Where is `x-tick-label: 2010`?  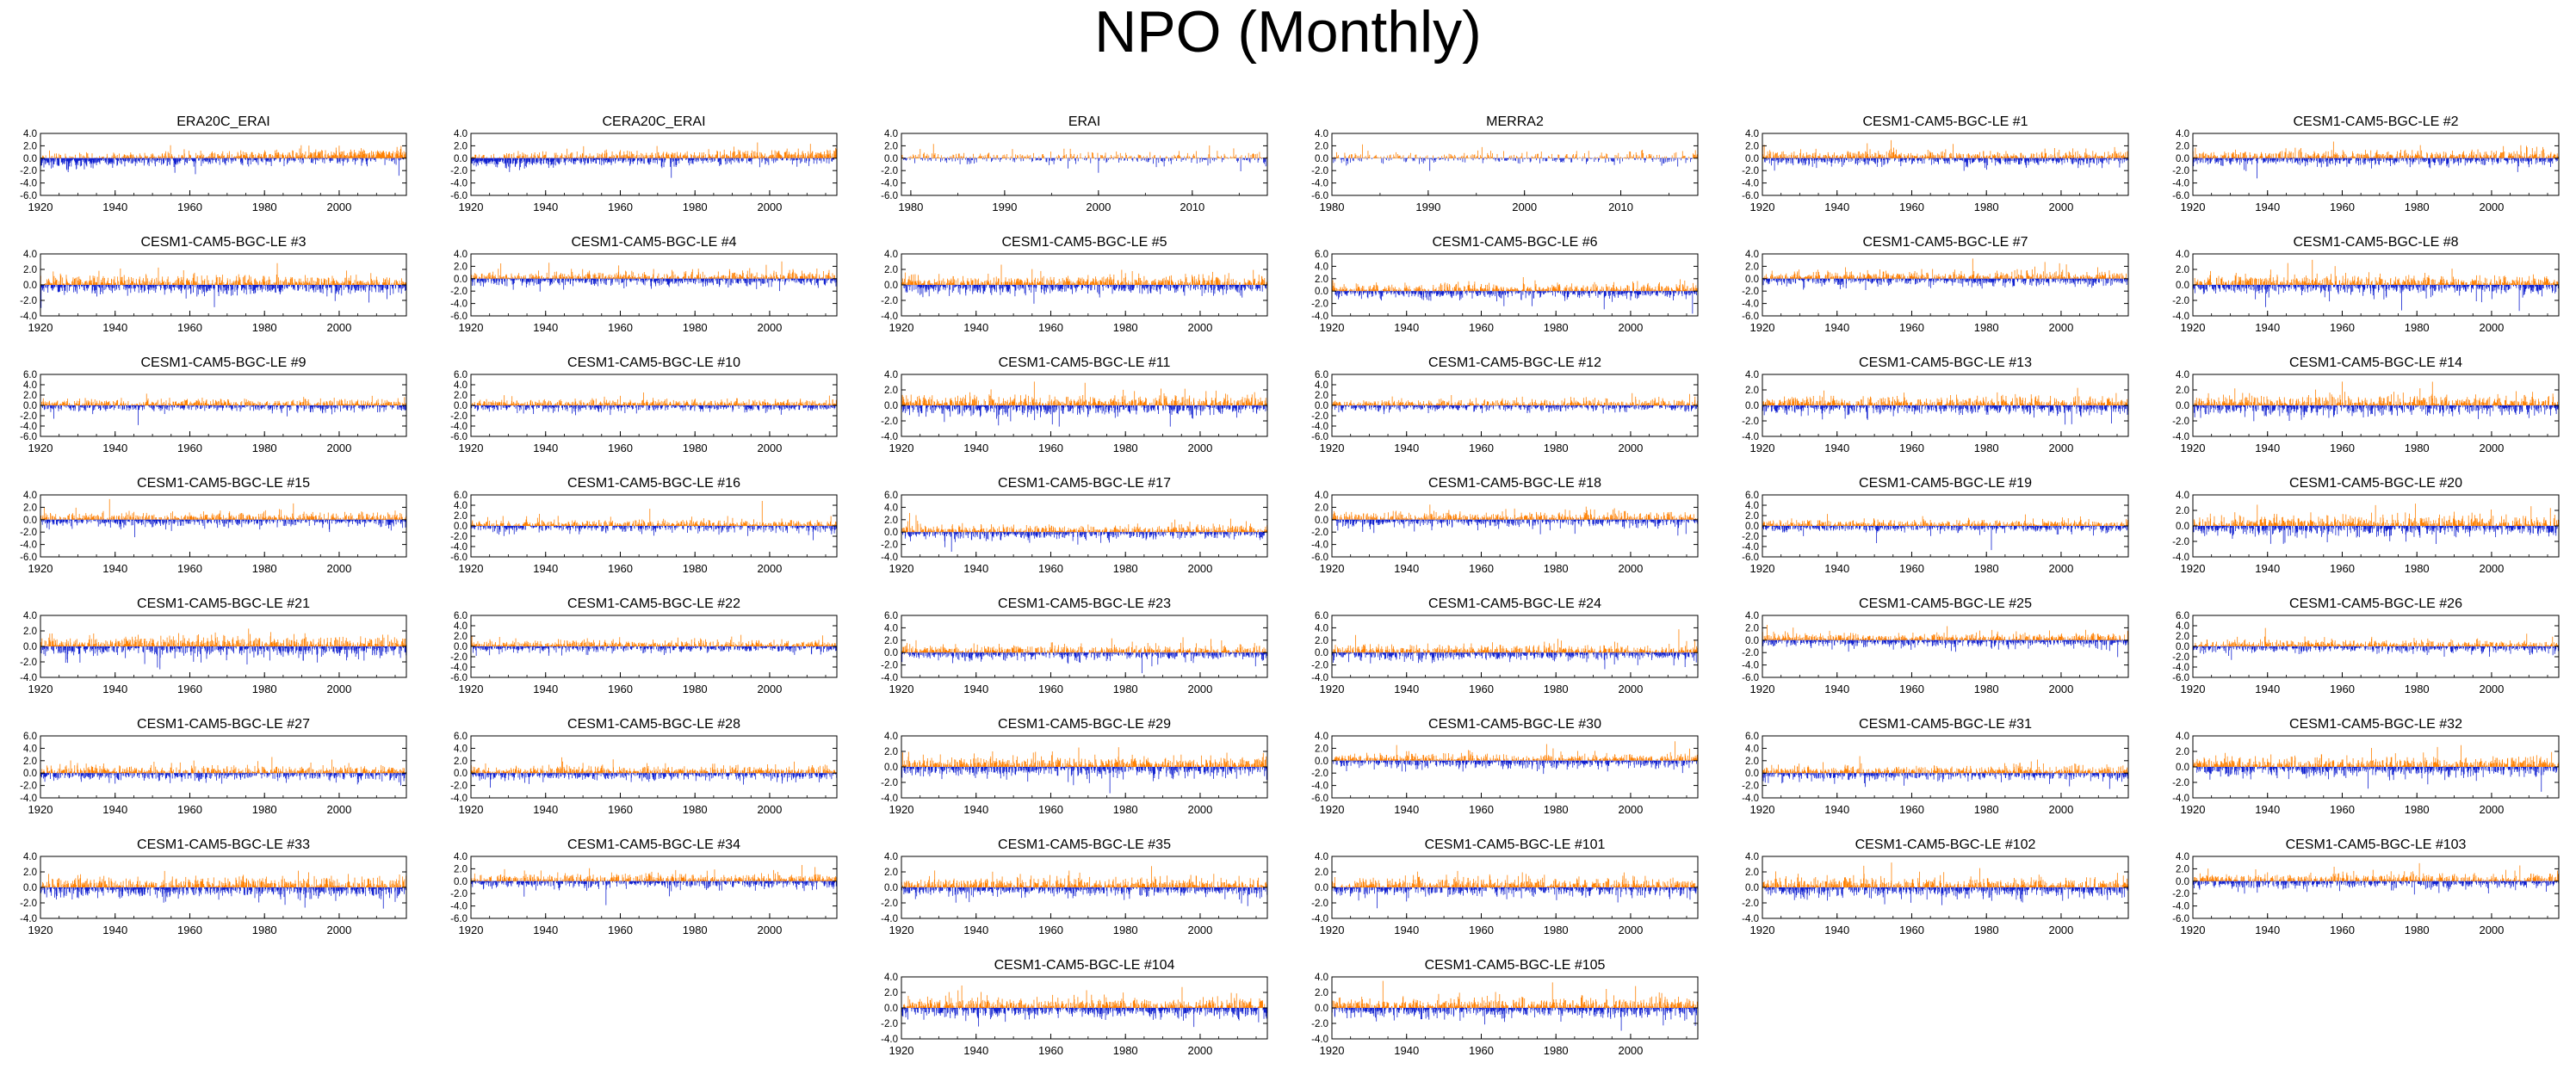 x-tick-label: 2010 is located at coordinates (1621, 207).